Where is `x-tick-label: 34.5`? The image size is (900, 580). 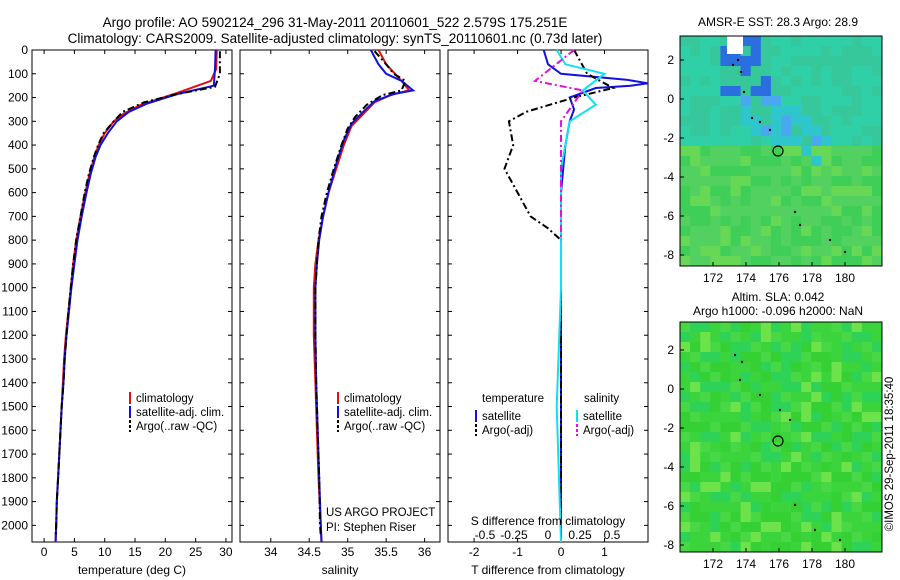 x-tick-label: 34.5 is located at coordinates (310, 552).